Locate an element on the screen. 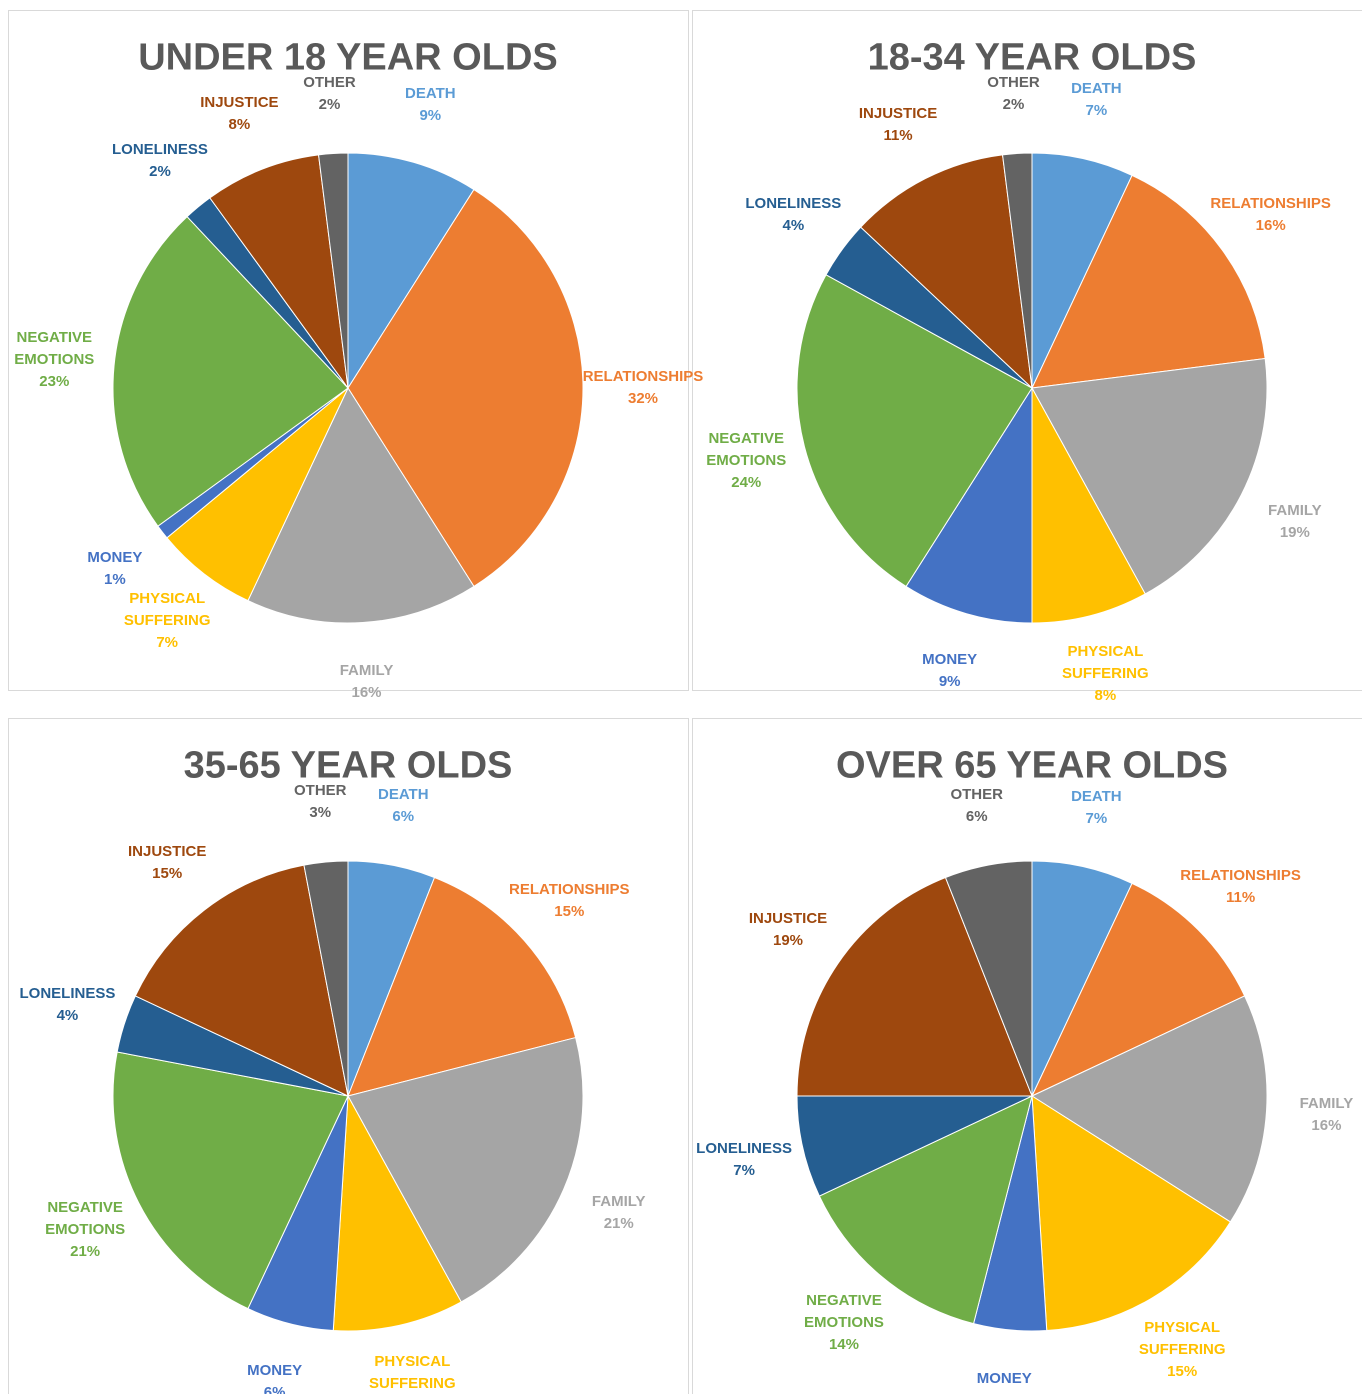 This screenshot has height=1394, width=1362. slice-label: DEATH 6% is located at coordinates (403, 806).